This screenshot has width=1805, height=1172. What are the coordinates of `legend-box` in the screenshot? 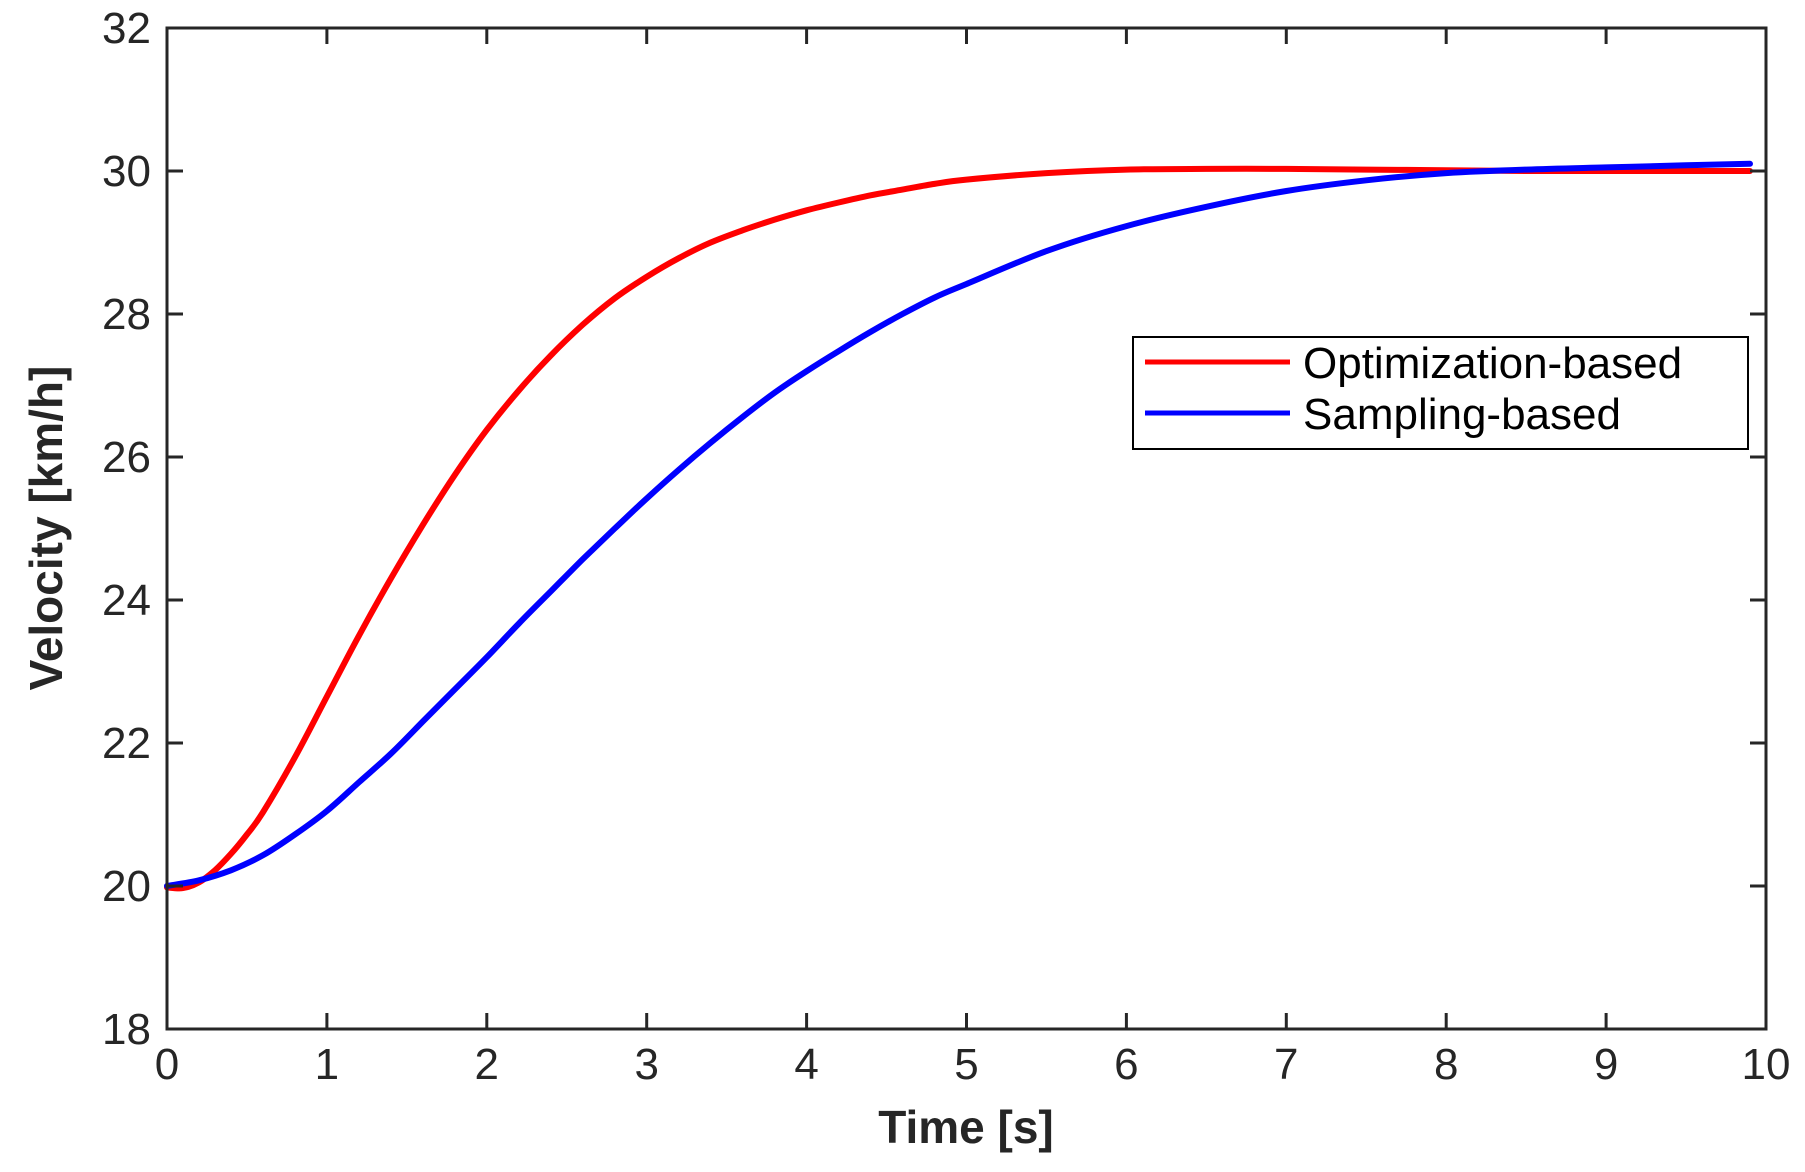 It's located at (1440, 393).